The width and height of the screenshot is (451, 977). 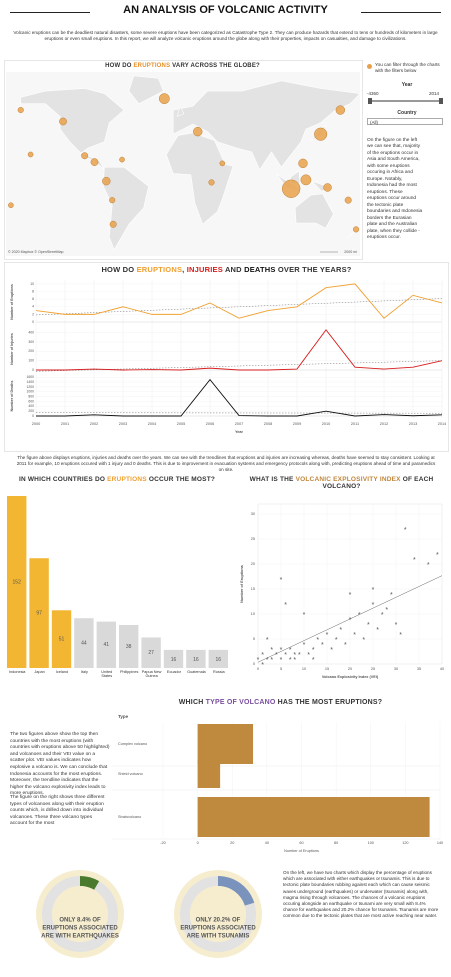 I want to click on y-tick-label: 20, so click(x=253, y=564).